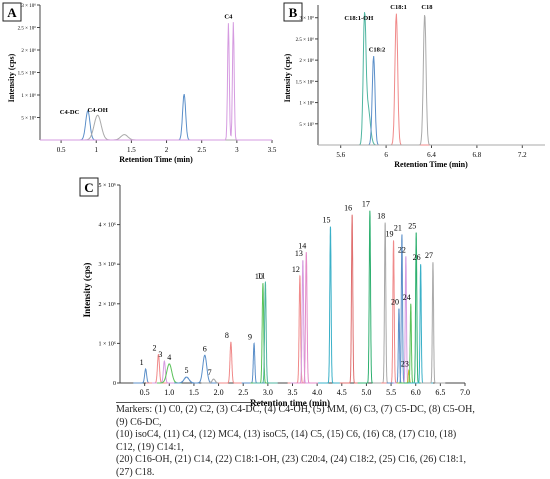 The height and width of the screenshot is (479, 550). Describe the element at coordinates (154, 347) in the screenshot. I see `panel-c-peak-number: 2` at that location.